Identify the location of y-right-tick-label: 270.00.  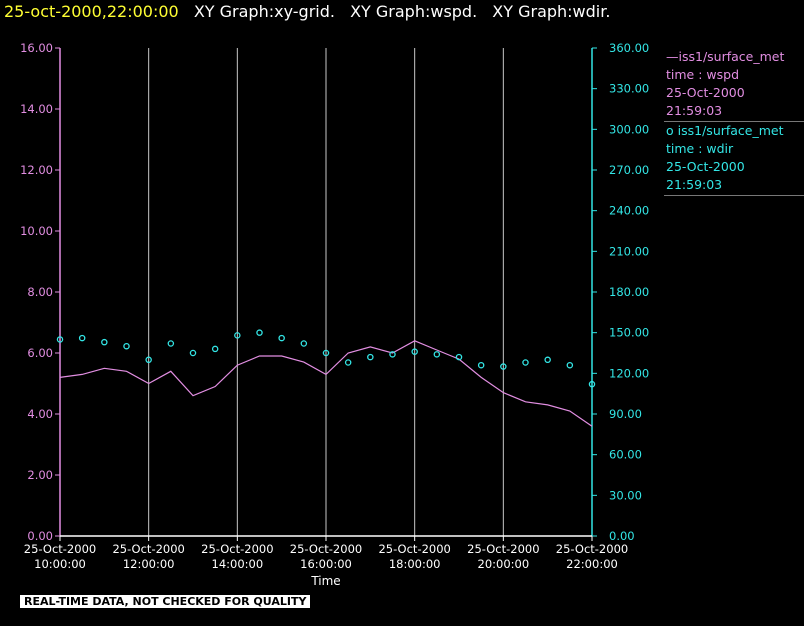
(629, 170).